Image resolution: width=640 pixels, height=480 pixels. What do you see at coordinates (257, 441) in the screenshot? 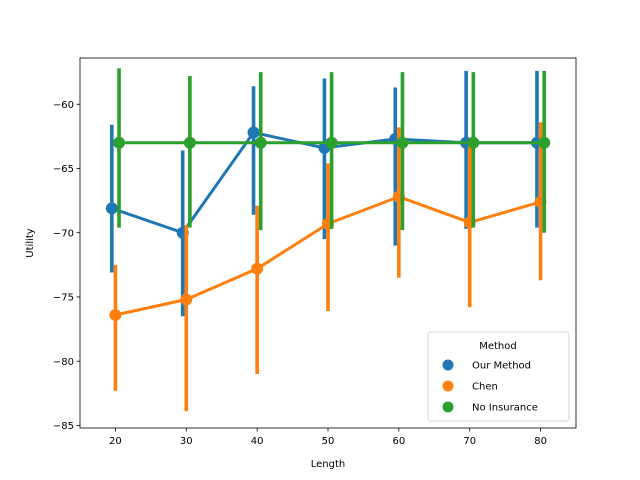
I see `x-tick-label: 40` at bounding box center [257, 441].